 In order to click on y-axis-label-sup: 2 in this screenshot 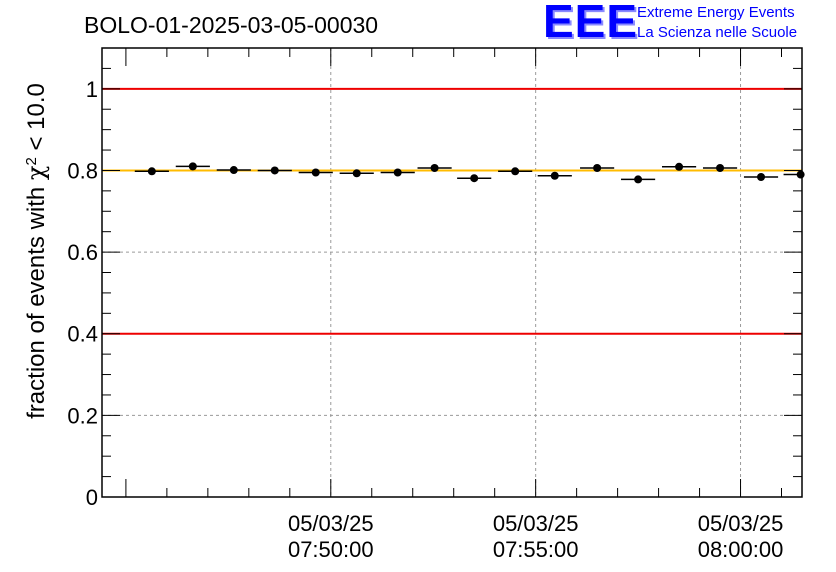, I will do `click(31, 161)`.